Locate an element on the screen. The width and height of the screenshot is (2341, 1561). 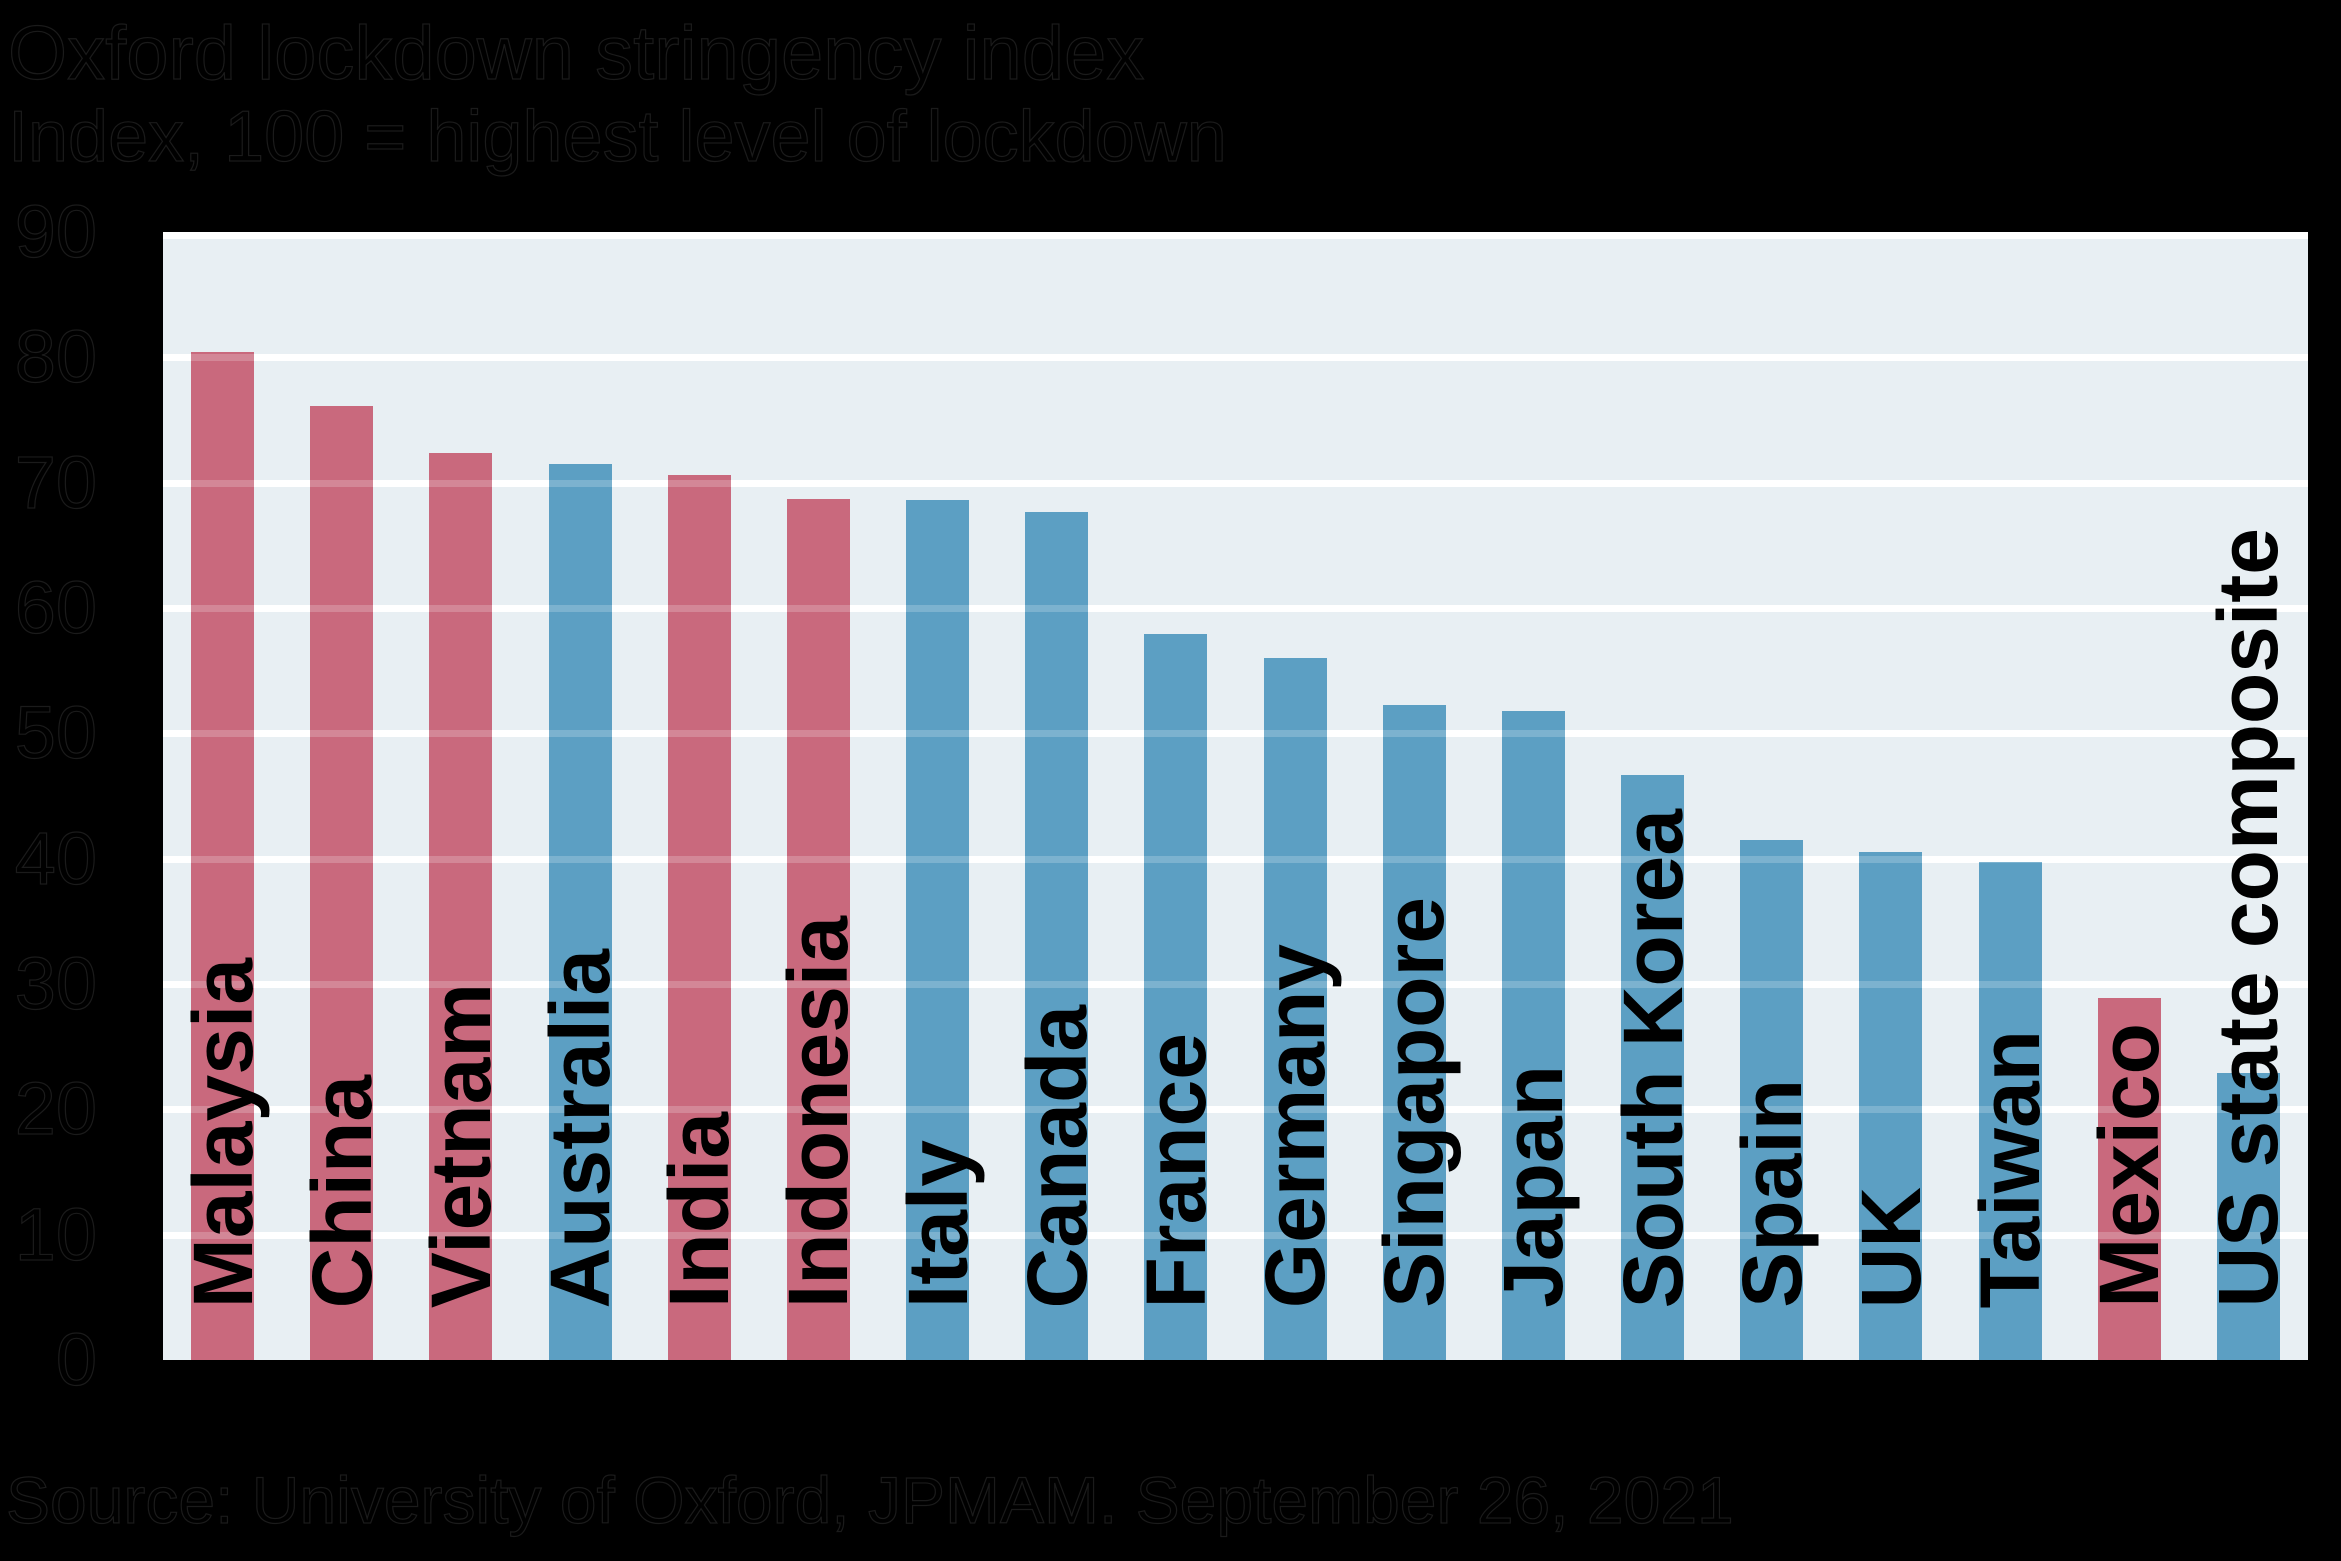
y-tick-label-40: 40 is located at coordinates (56, 858).